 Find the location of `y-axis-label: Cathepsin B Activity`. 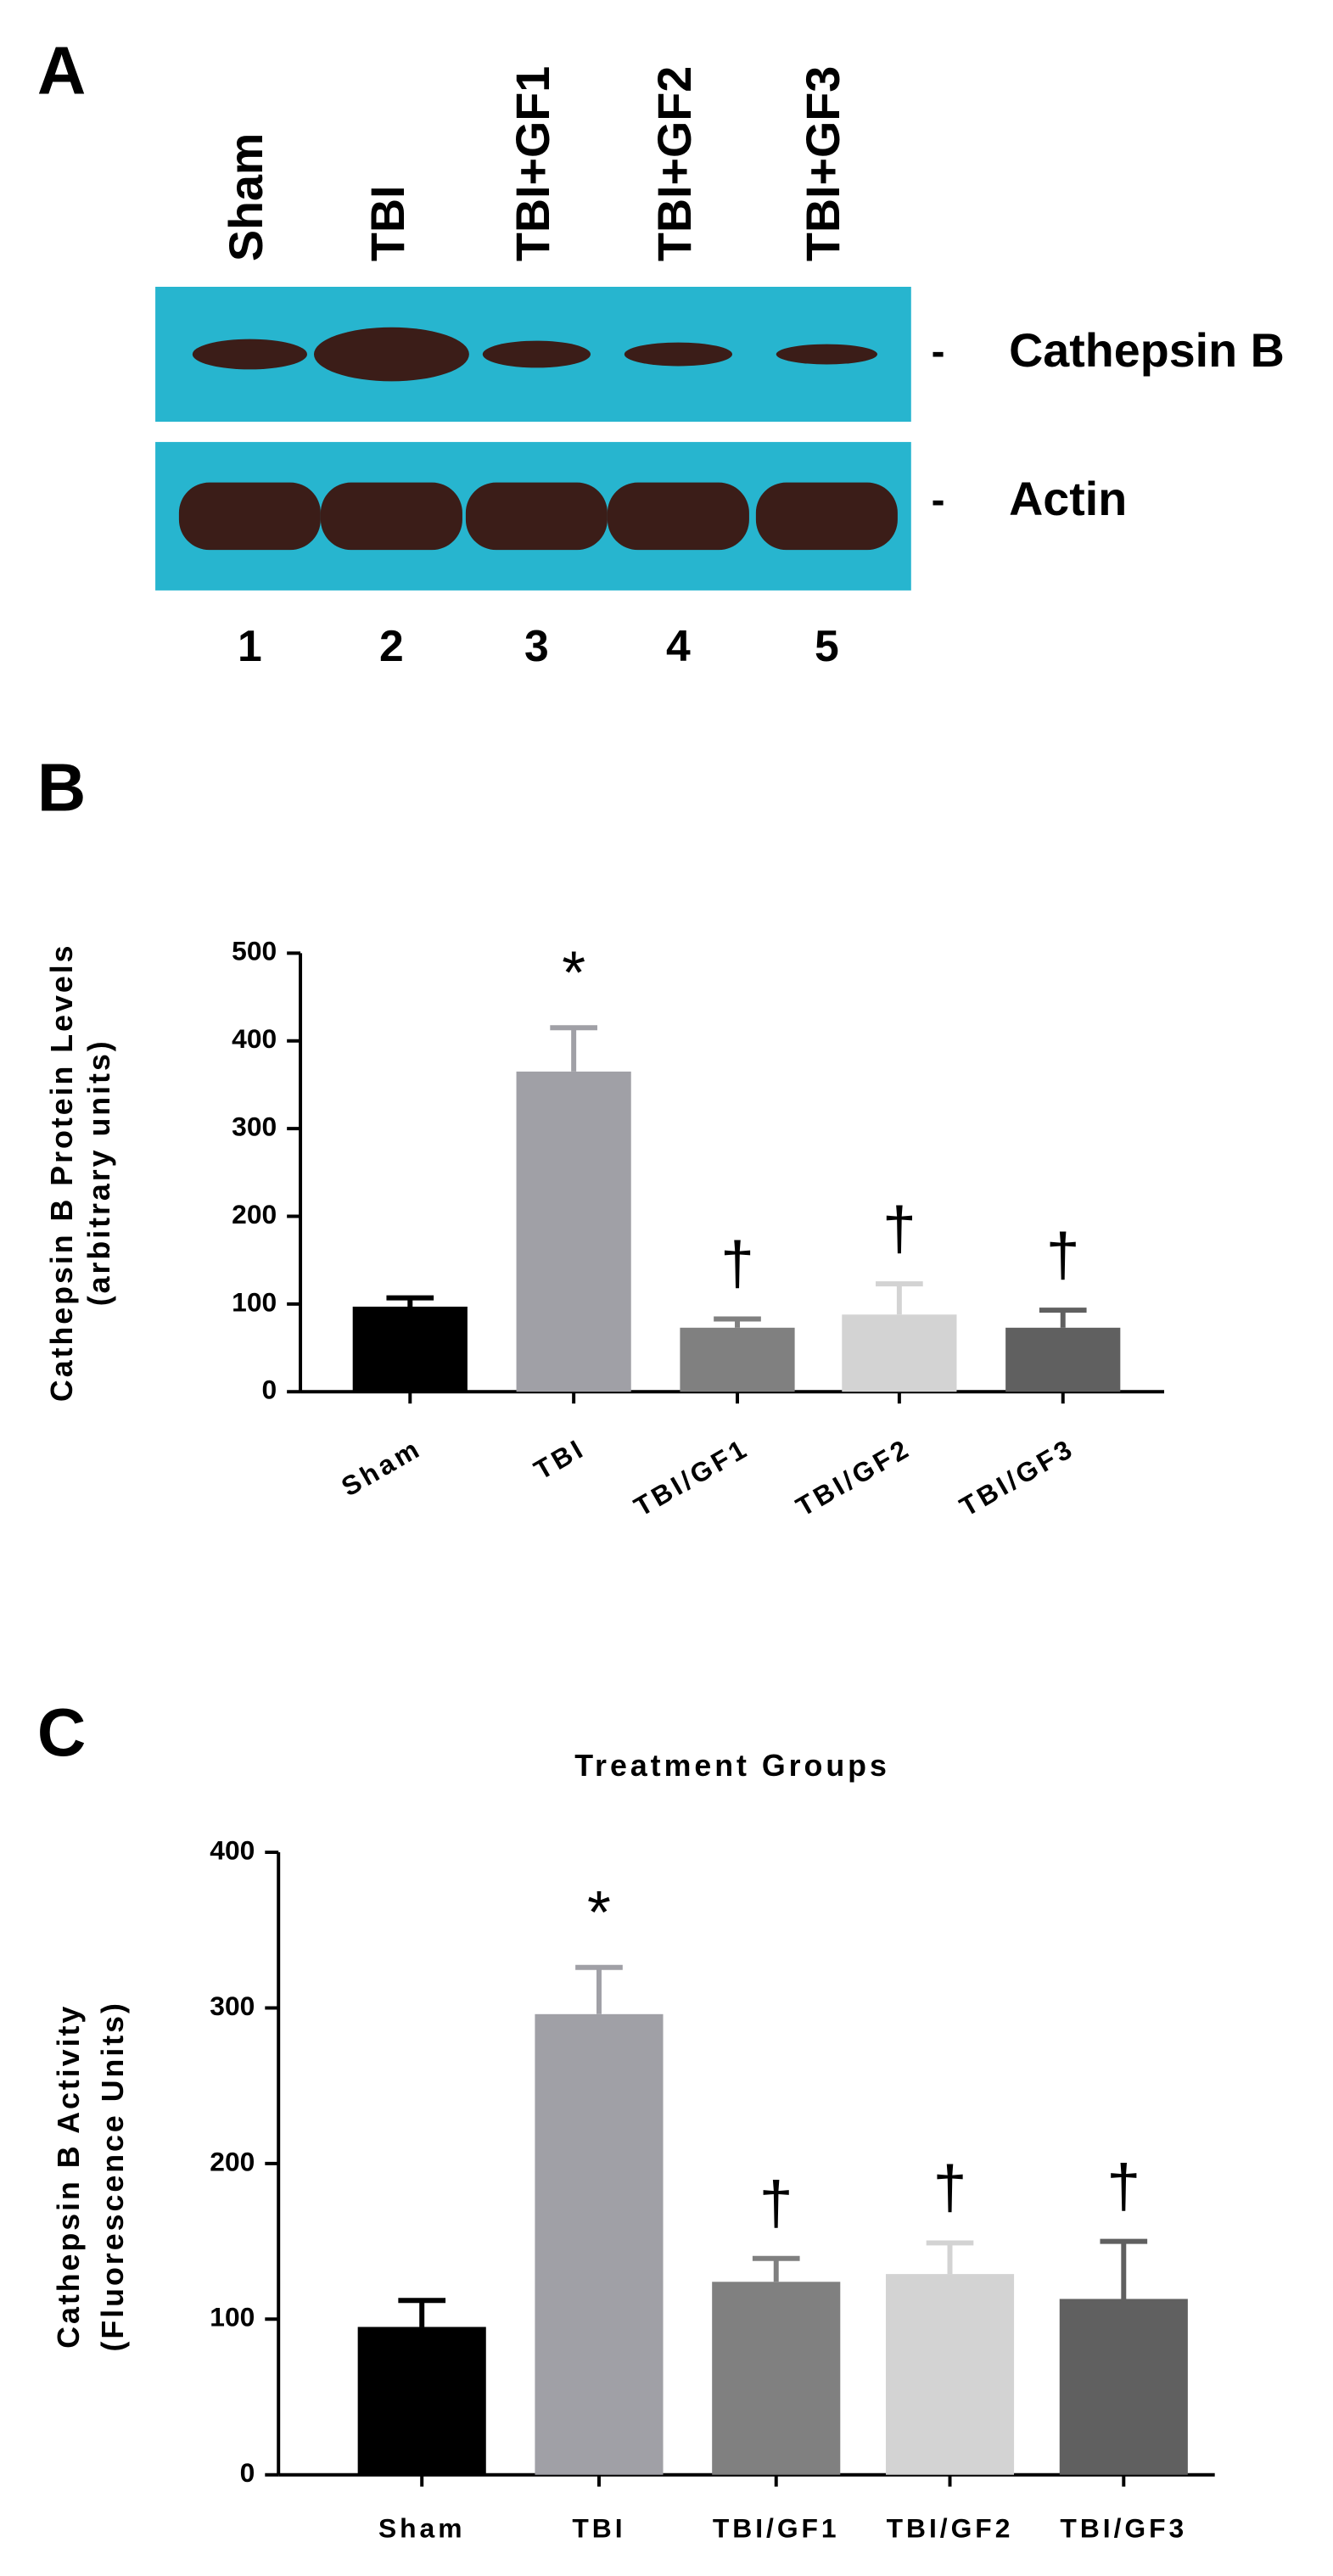

y-axis-label: Cathepsin B Activity is located at coordinates (69, 2176).